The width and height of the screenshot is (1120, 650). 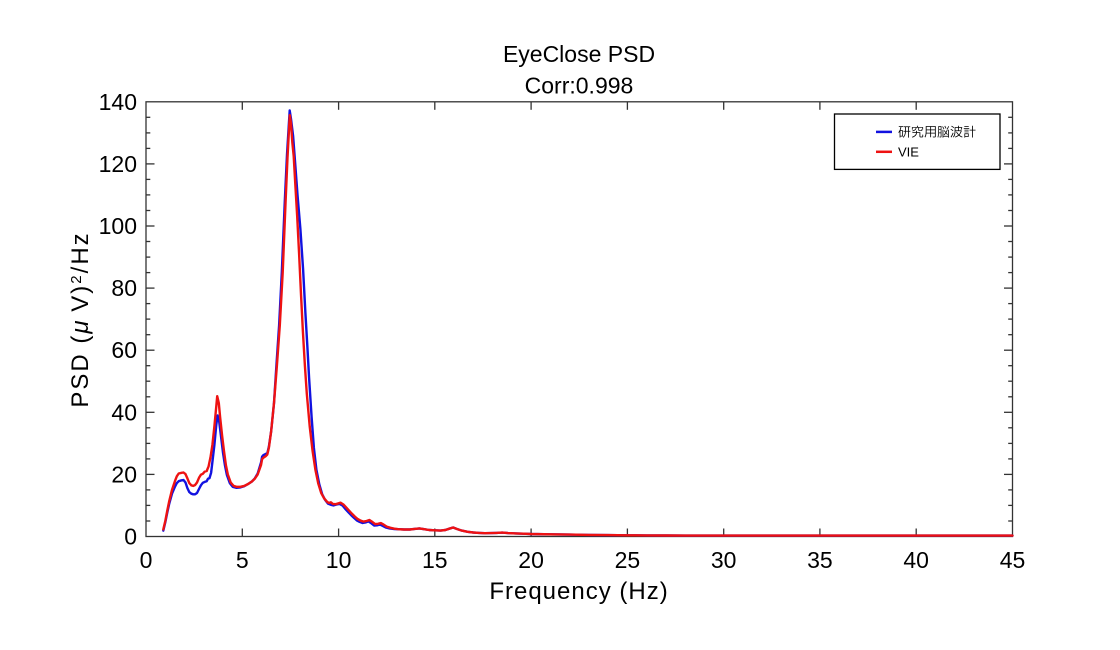 What do you see at coordinates (118, 164) in the screenshot?
I see `svg-text: 120` at bounding box center [118, 164].